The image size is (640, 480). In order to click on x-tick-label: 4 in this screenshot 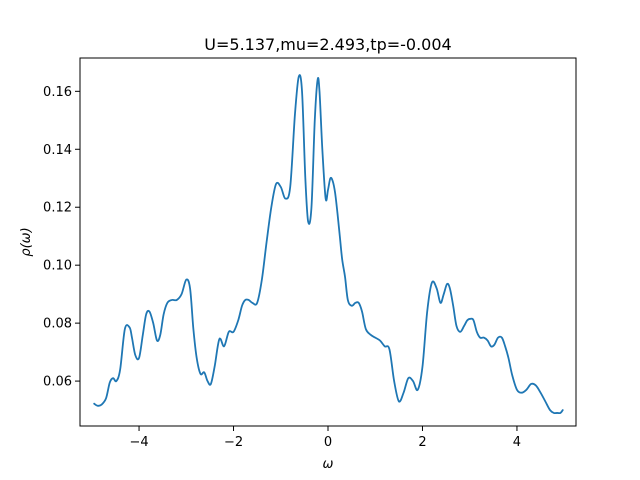, I will do `click(517, 442)`.